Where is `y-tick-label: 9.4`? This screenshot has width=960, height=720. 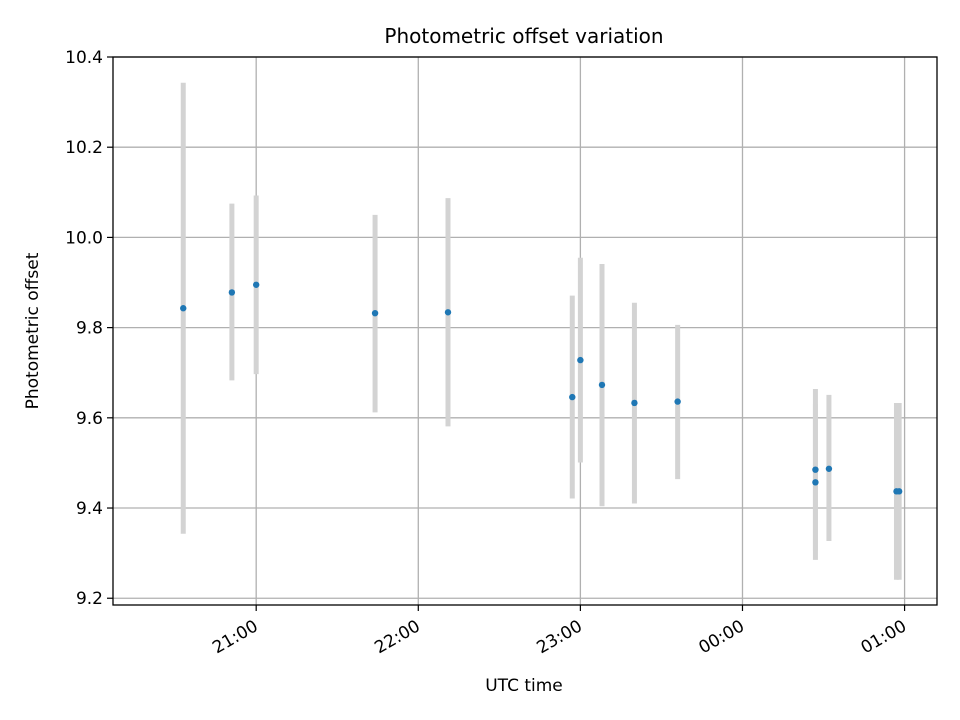
y-tick-label: 9.4 is located at coordinates (89, 509).